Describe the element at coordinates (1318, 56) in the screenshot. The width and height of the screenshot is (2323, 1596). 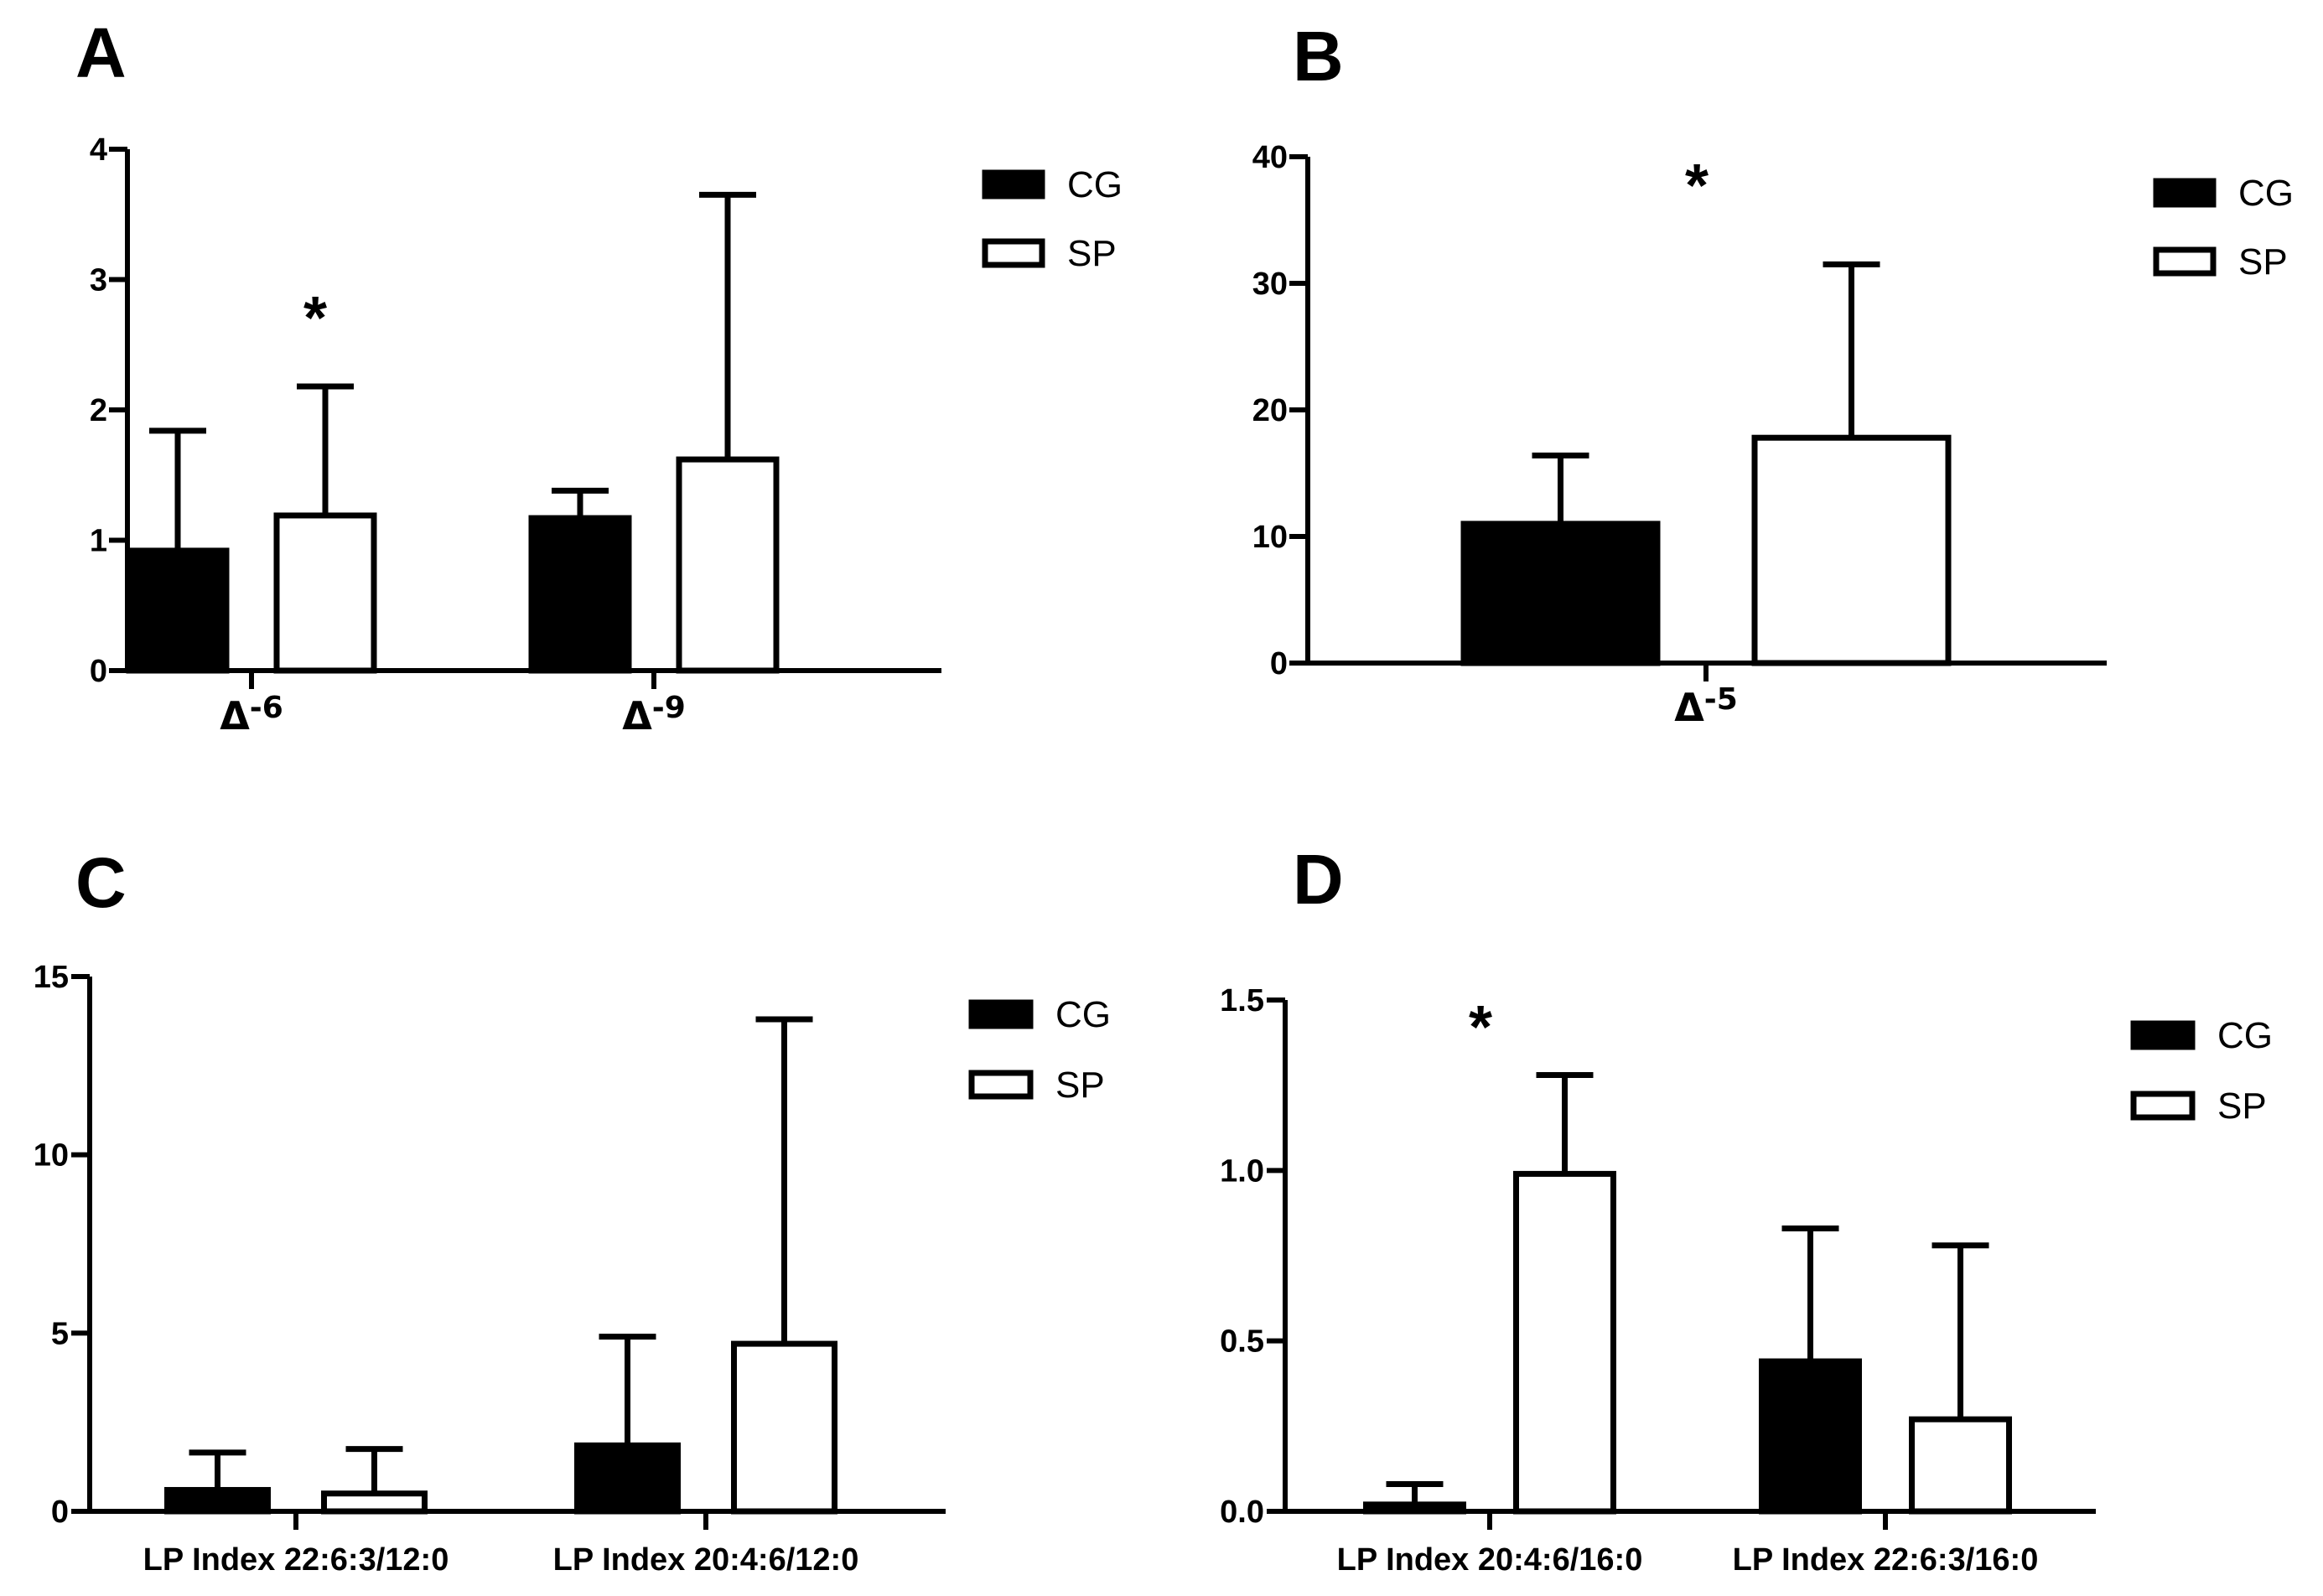
I see `panel-label: B` at that location.